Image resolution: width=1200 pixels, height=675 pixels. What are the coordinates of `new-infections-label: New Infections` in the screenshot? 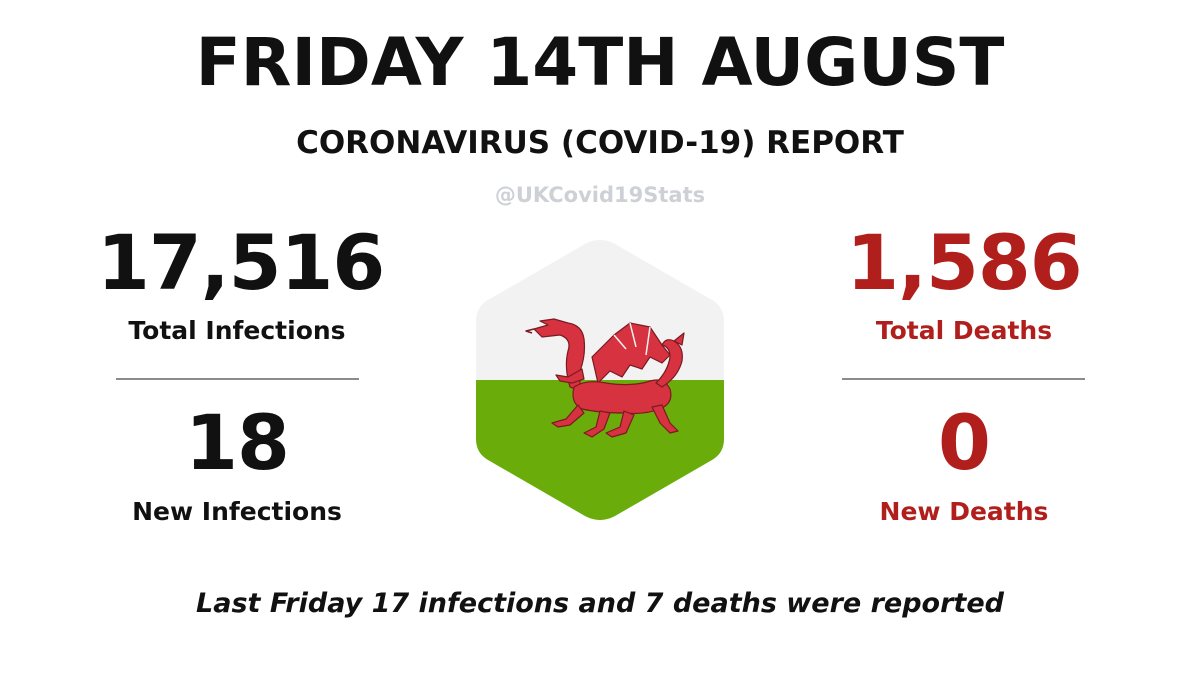 It's located at (237, 511).